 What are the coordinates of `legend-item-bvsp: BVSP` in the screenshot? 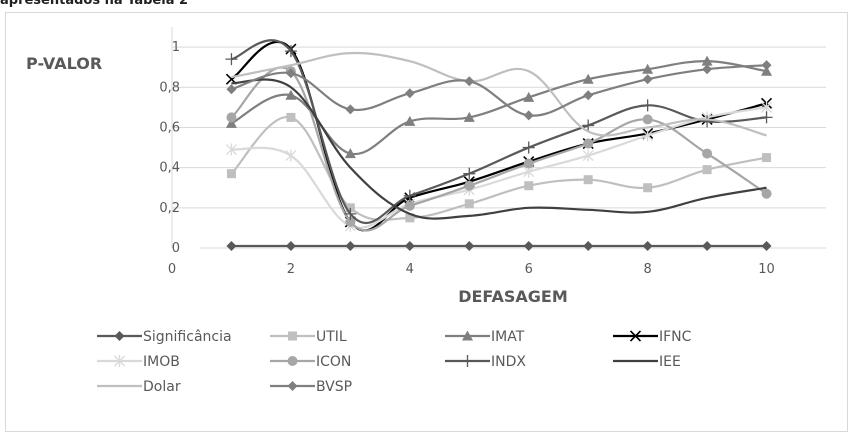 It's located at (311, 387).